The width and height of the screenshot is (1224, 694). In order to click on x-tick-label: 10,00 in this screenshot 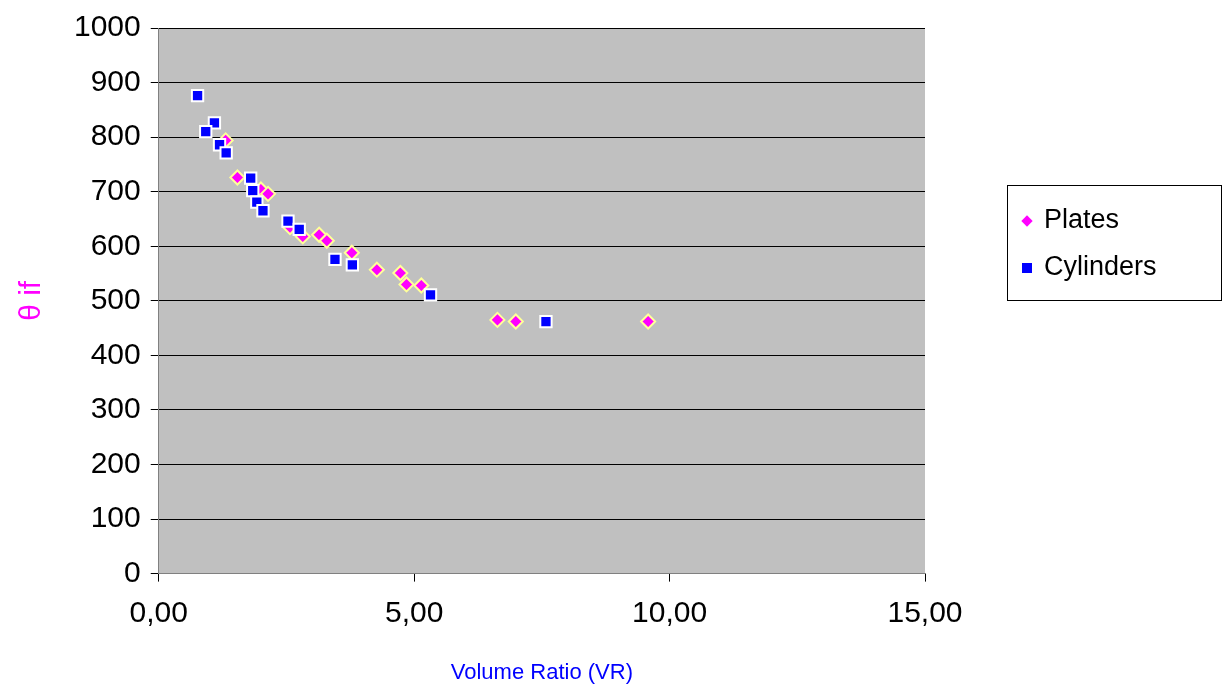, I will do `click(670, 611)`.